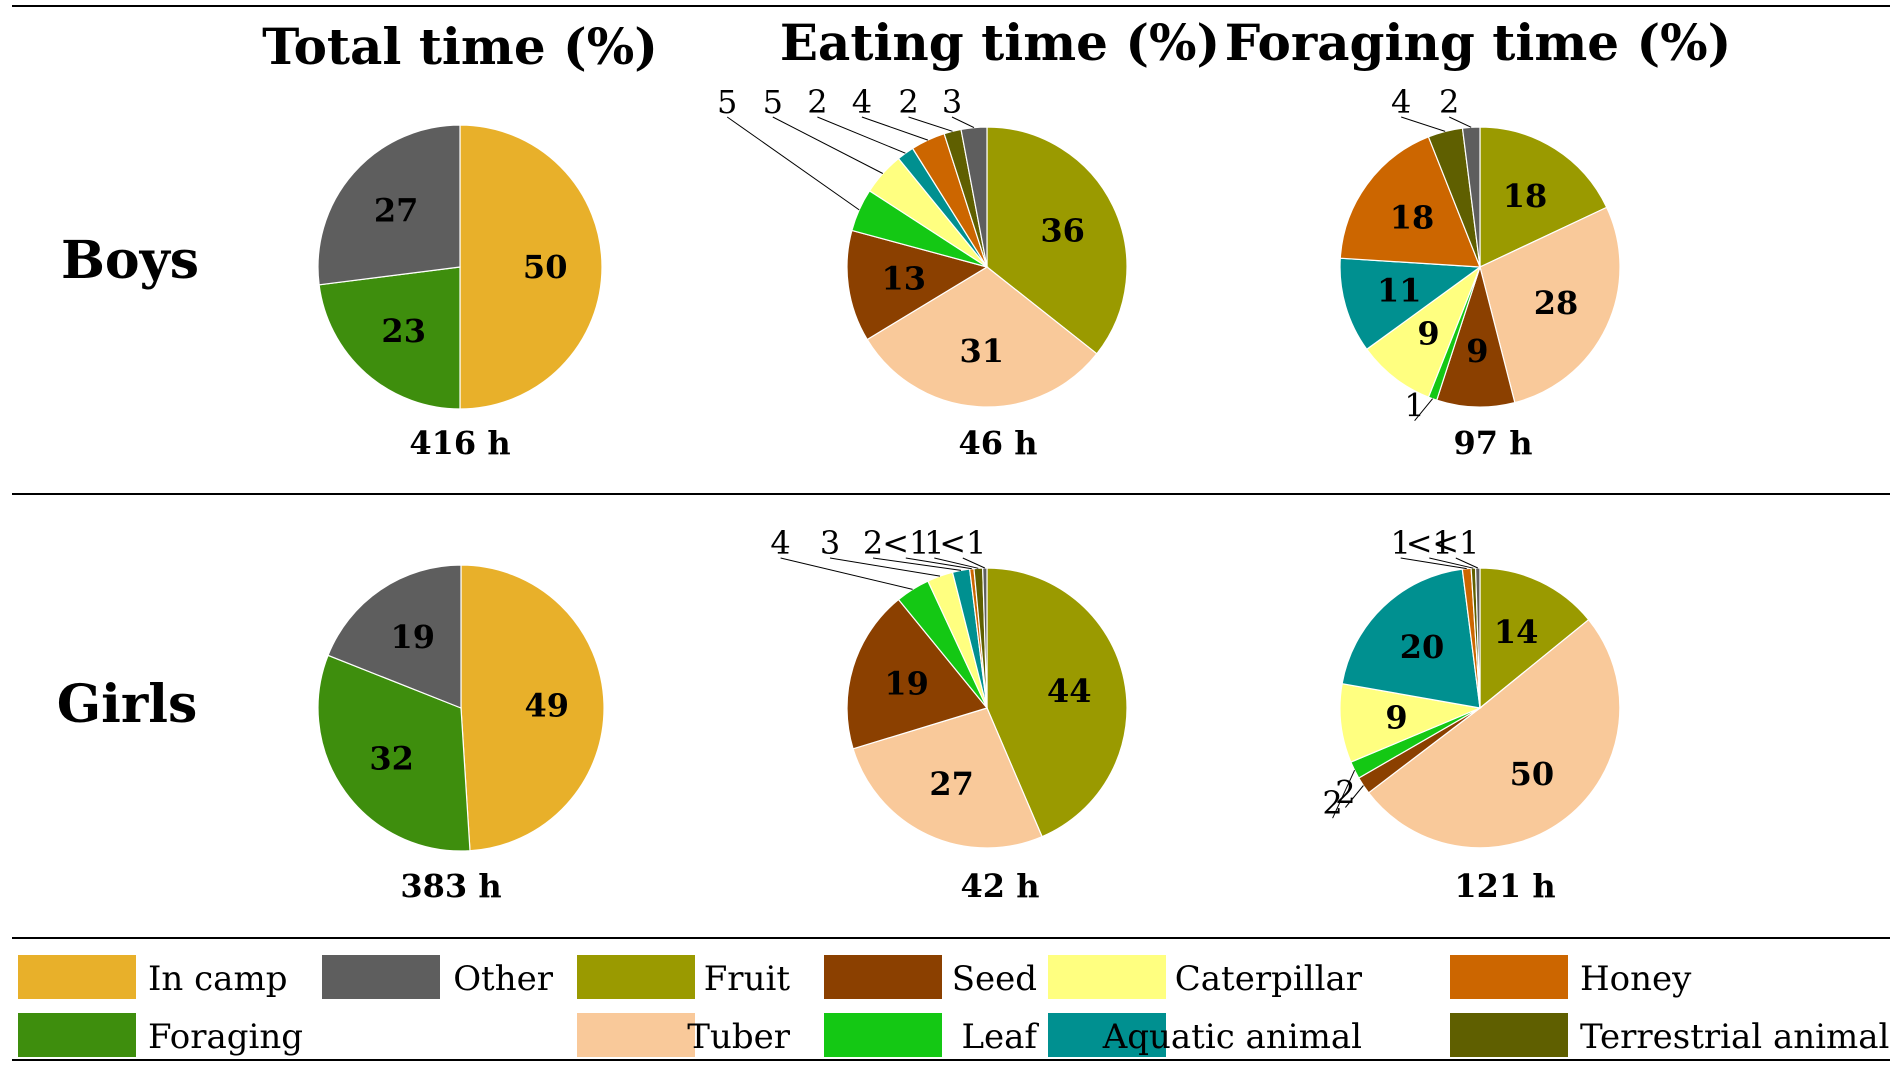  I want to click on slice-label-tuber: 28, so click(1556, 303).